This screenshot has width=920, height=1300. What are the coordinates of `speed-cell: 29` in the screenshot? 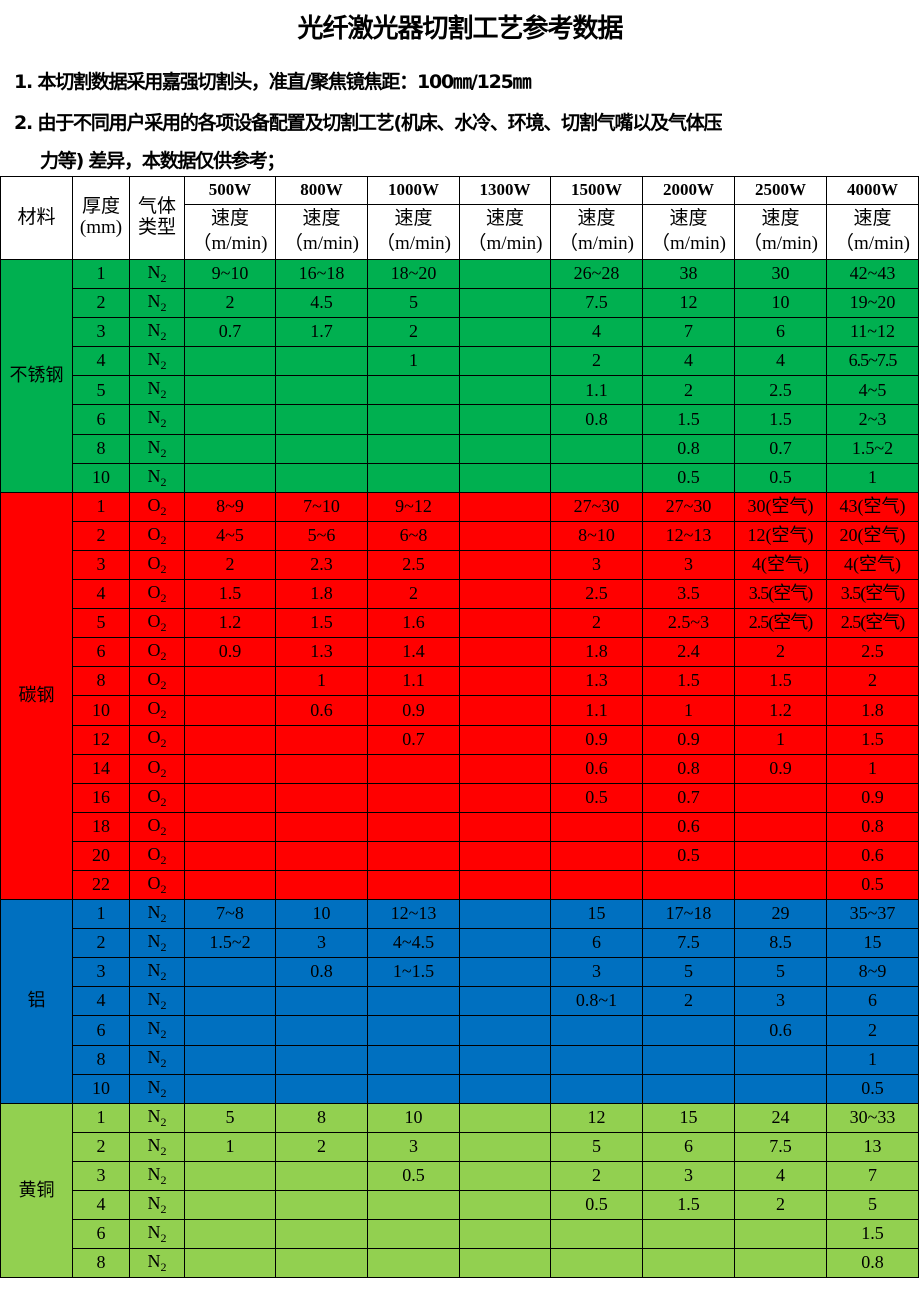 It's located at (780, 914).